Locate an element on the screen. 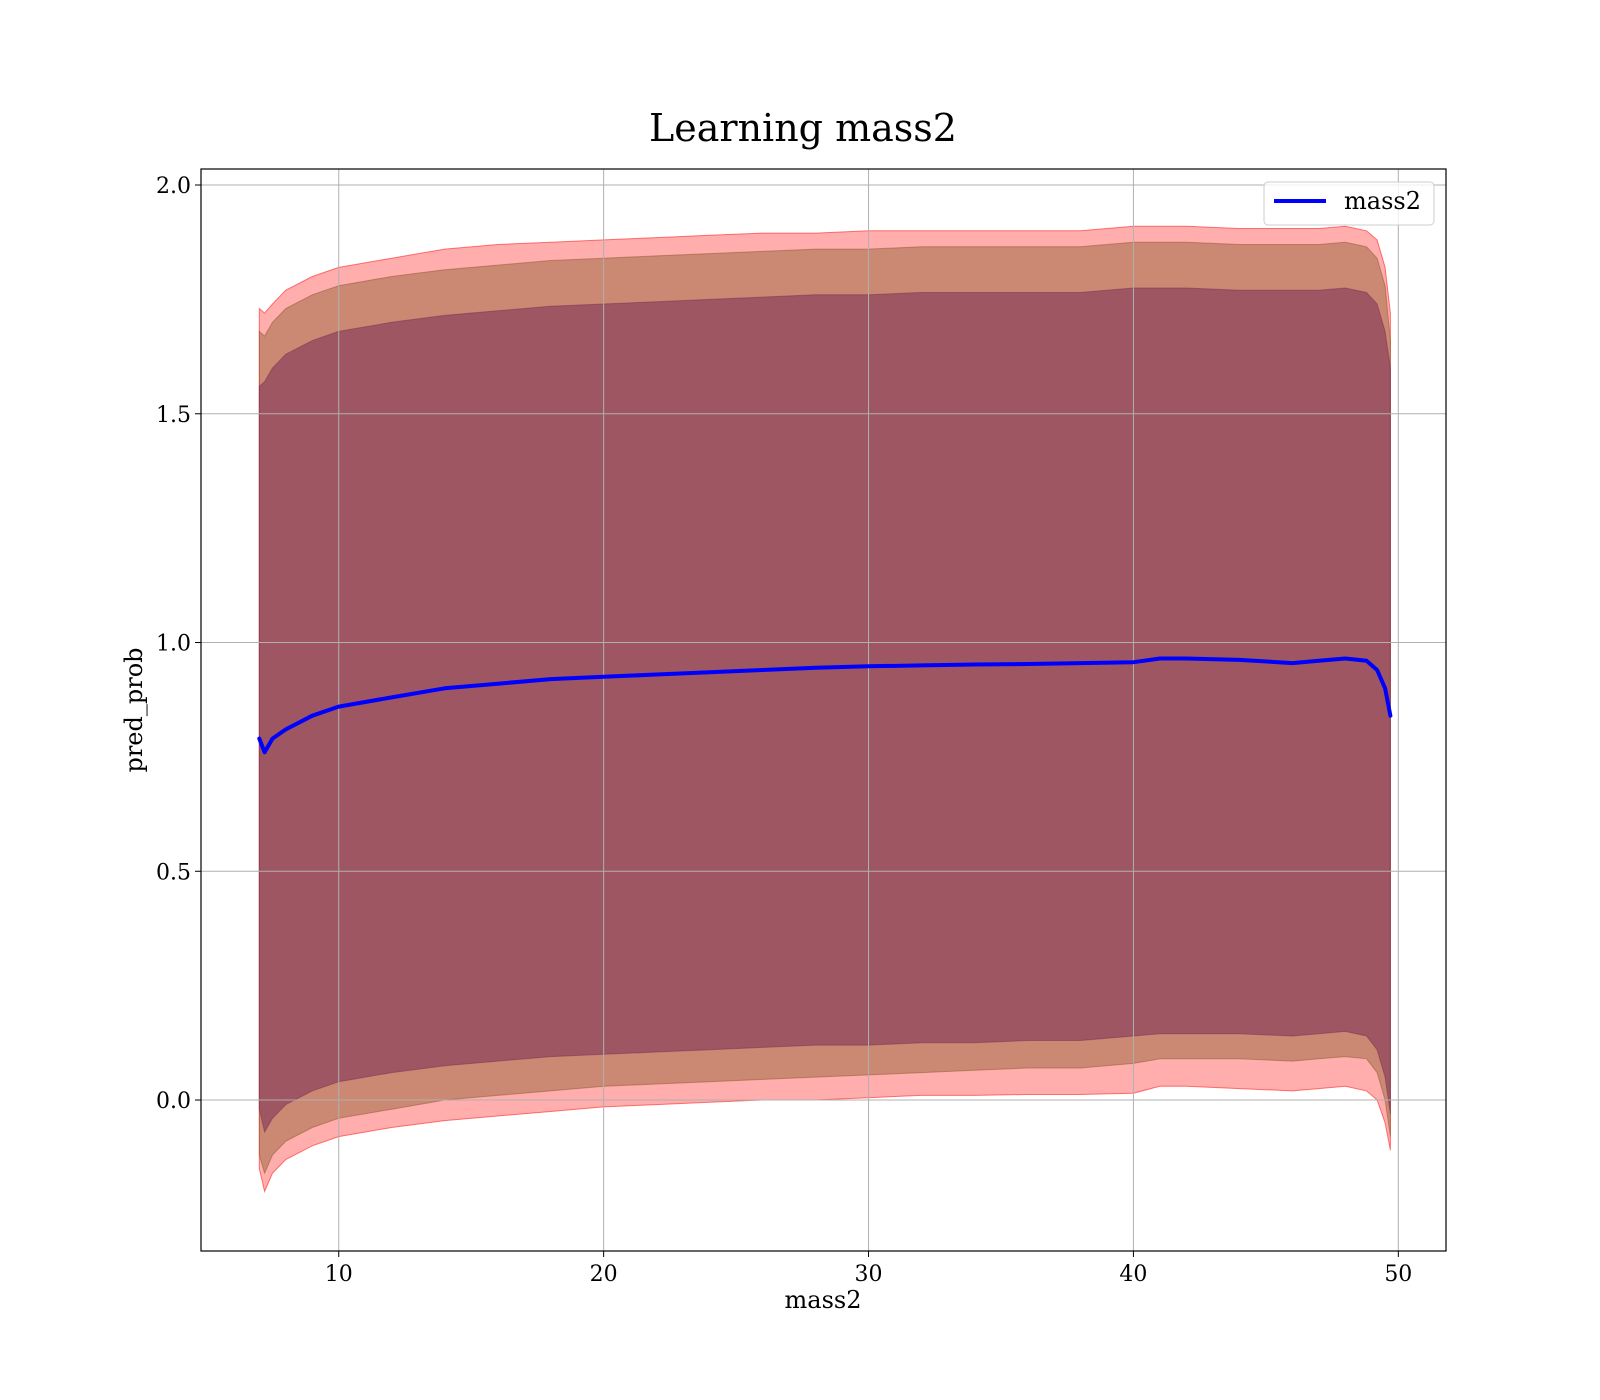  y-axis-ticks: 0.0 0.5 1.0 1.5 2.0 is located at coordinates (178, 644).